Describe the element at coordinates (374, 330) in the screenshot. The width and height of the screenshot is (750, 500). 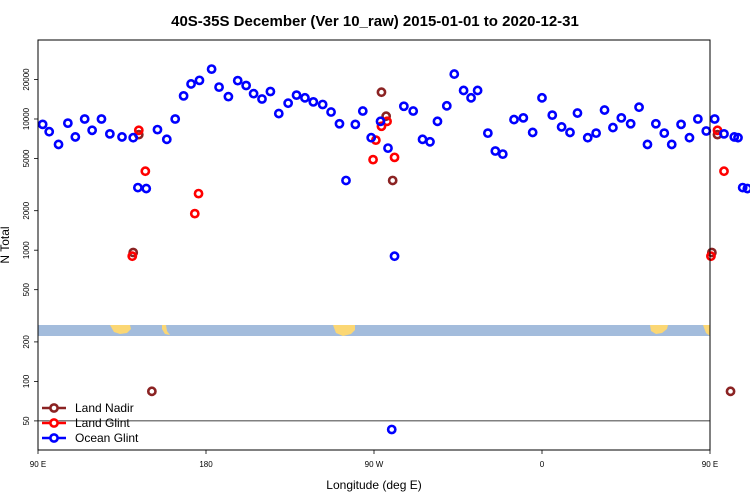
I see `map-strip` at that location.